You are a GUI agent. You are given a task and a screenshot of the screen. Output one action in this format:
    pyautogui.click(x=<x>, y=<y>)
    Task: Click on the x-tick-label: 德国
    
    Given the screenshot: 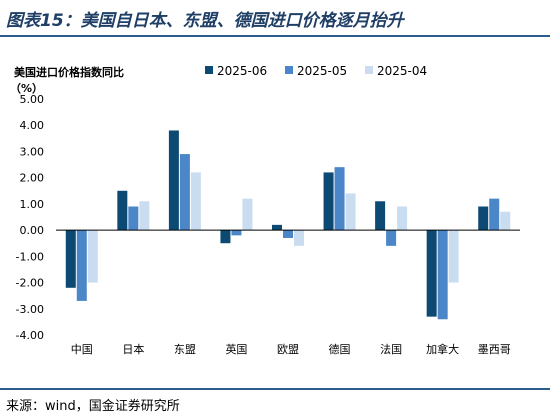 What is the action you would take?
    pyautogui.click(x=340, y=349)
    